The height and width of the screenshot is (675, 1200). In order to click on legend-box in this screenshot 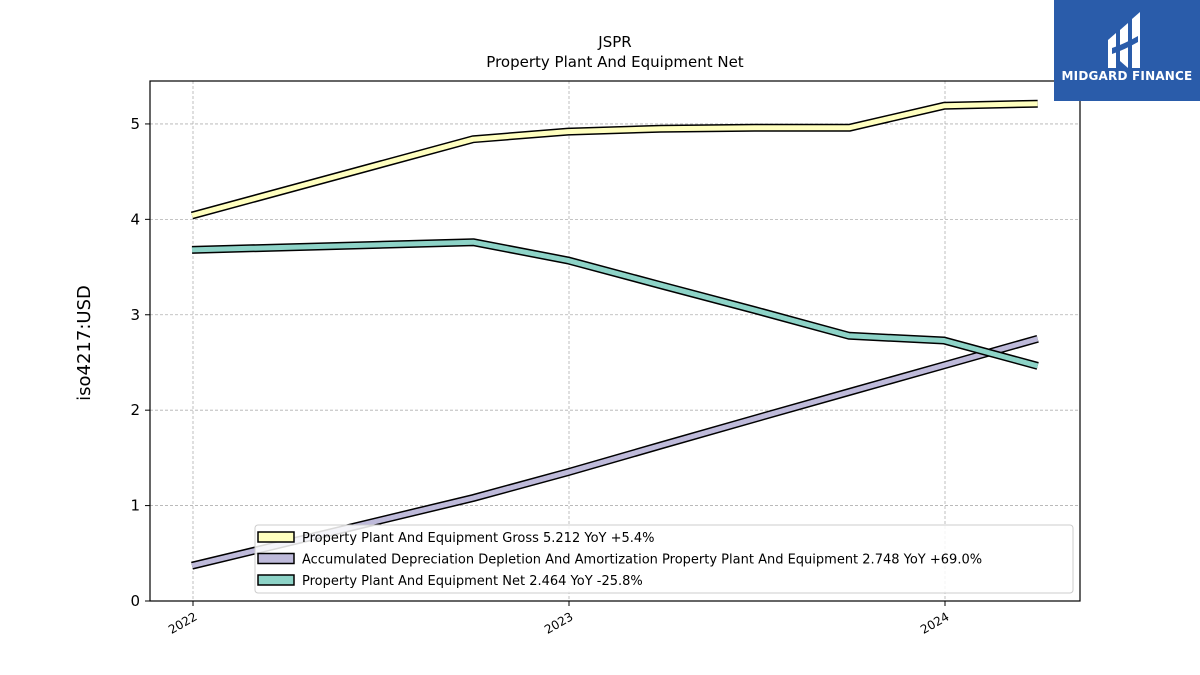, I will do `click(664, 559)`.